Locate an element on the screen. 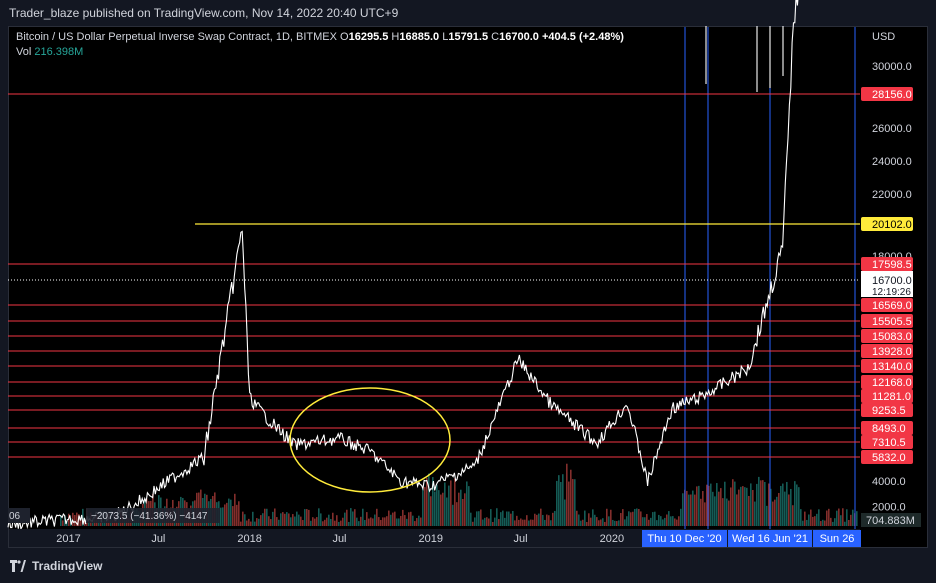 The width and height of the screenshot is (936, 583). price-label: 7310.5 is located at coordinates (889, 443).